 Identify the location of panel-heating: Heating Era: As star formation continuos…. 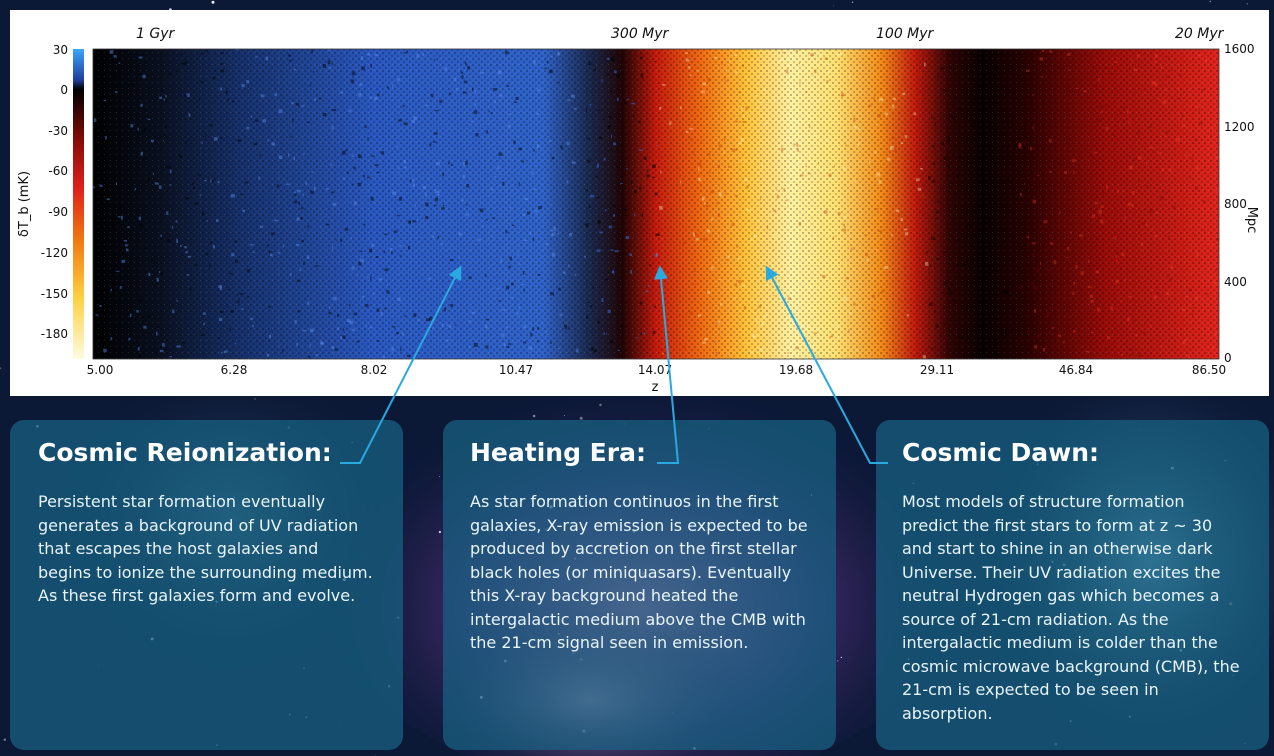
(639, 585).